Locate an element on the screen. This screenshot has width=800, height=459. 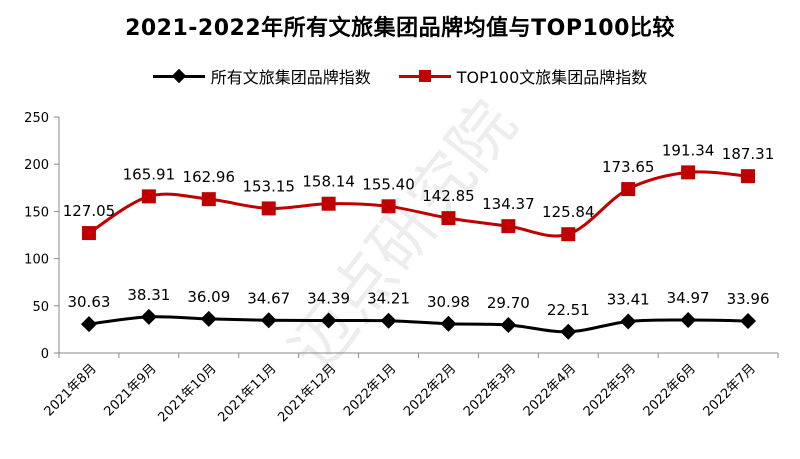
series-line-all-groups is located at coordinates (418, 324).